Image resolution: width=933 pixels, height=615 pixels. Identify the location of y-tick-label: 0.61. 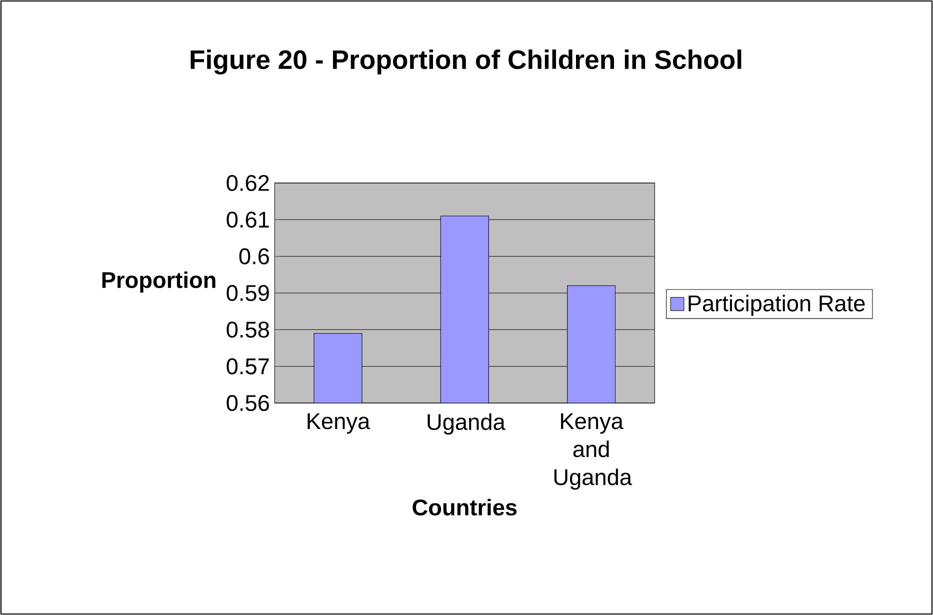
(247, 220).